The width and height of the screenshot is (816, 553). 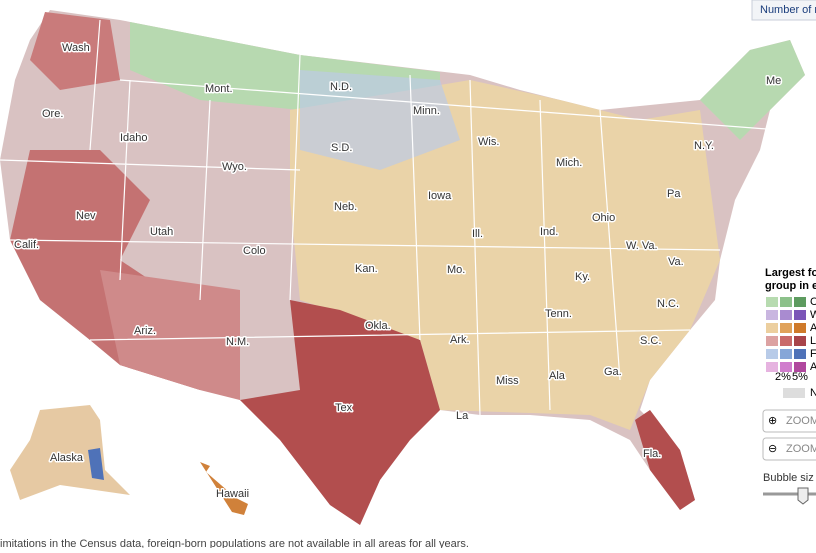 What do you see at coordinates (788, 478) in the screenshot?
I see `bubble-size-label: Bubble siz` at bounding box center [788, 478].